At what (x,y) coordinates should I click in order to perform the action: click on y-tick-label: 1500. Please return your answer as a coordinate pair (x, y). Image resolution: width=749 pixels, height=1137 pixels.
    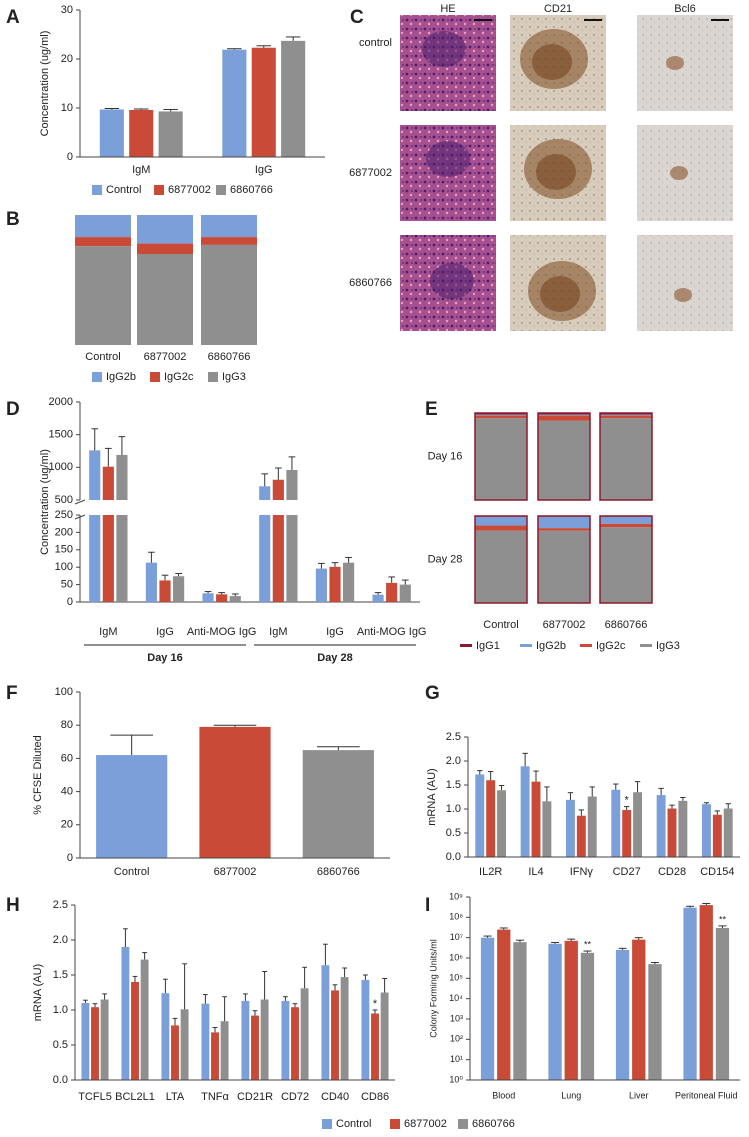
    Looking at the image, I should click on (61, 435).